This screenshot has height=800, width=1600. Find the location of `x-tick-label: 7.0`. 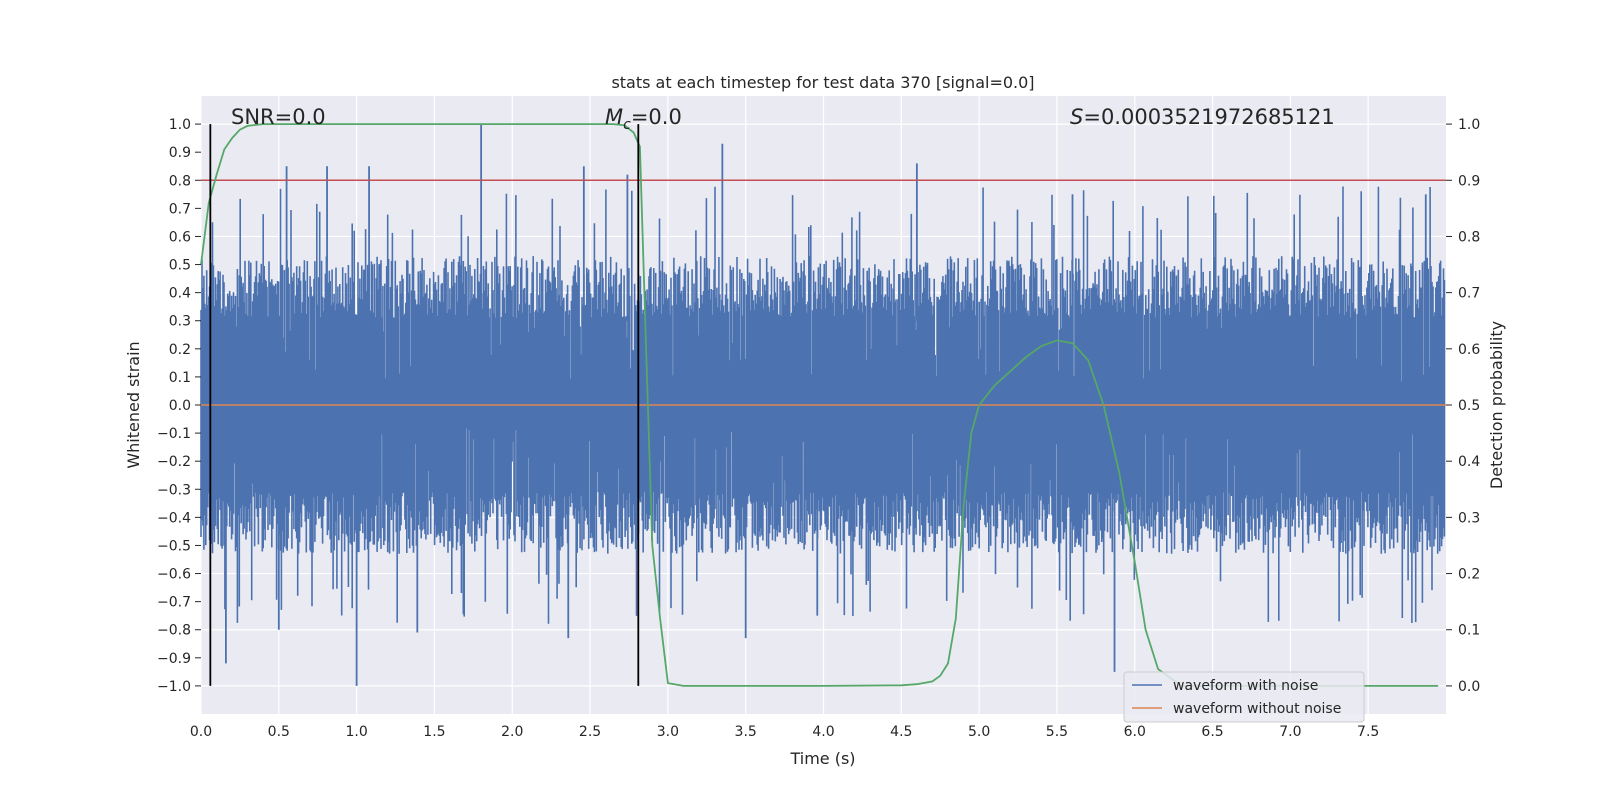

x-tick-label: 7.0 is located at coordinates (1290, 732).